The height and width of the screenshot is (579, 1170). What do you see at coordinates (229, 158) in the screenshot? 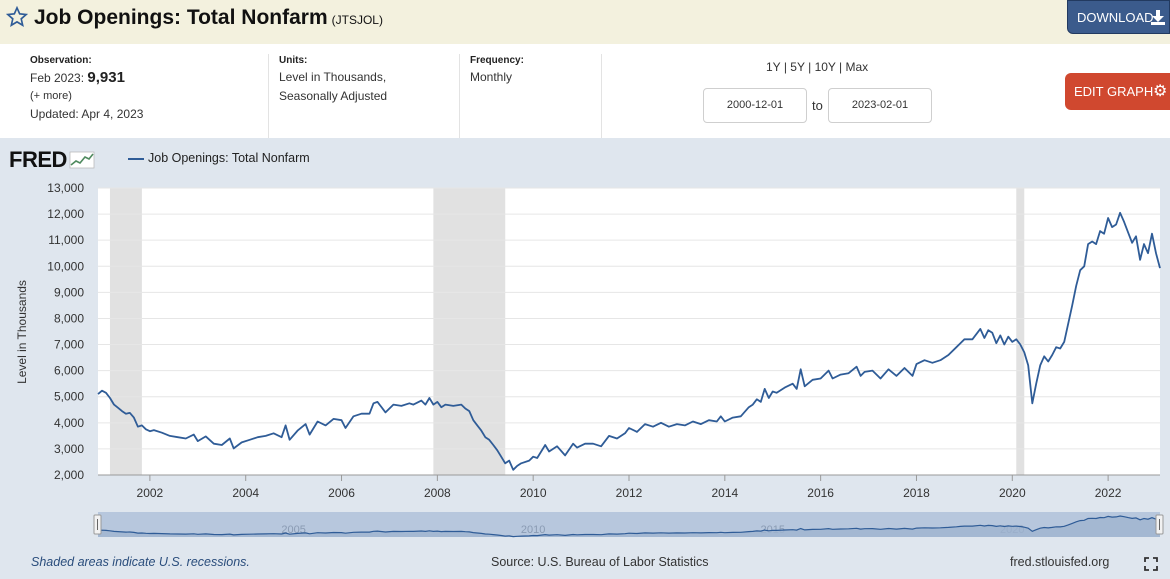
I see `legend-label: Job Openings: Total Nonfarm` at bounding box center [229, 158].